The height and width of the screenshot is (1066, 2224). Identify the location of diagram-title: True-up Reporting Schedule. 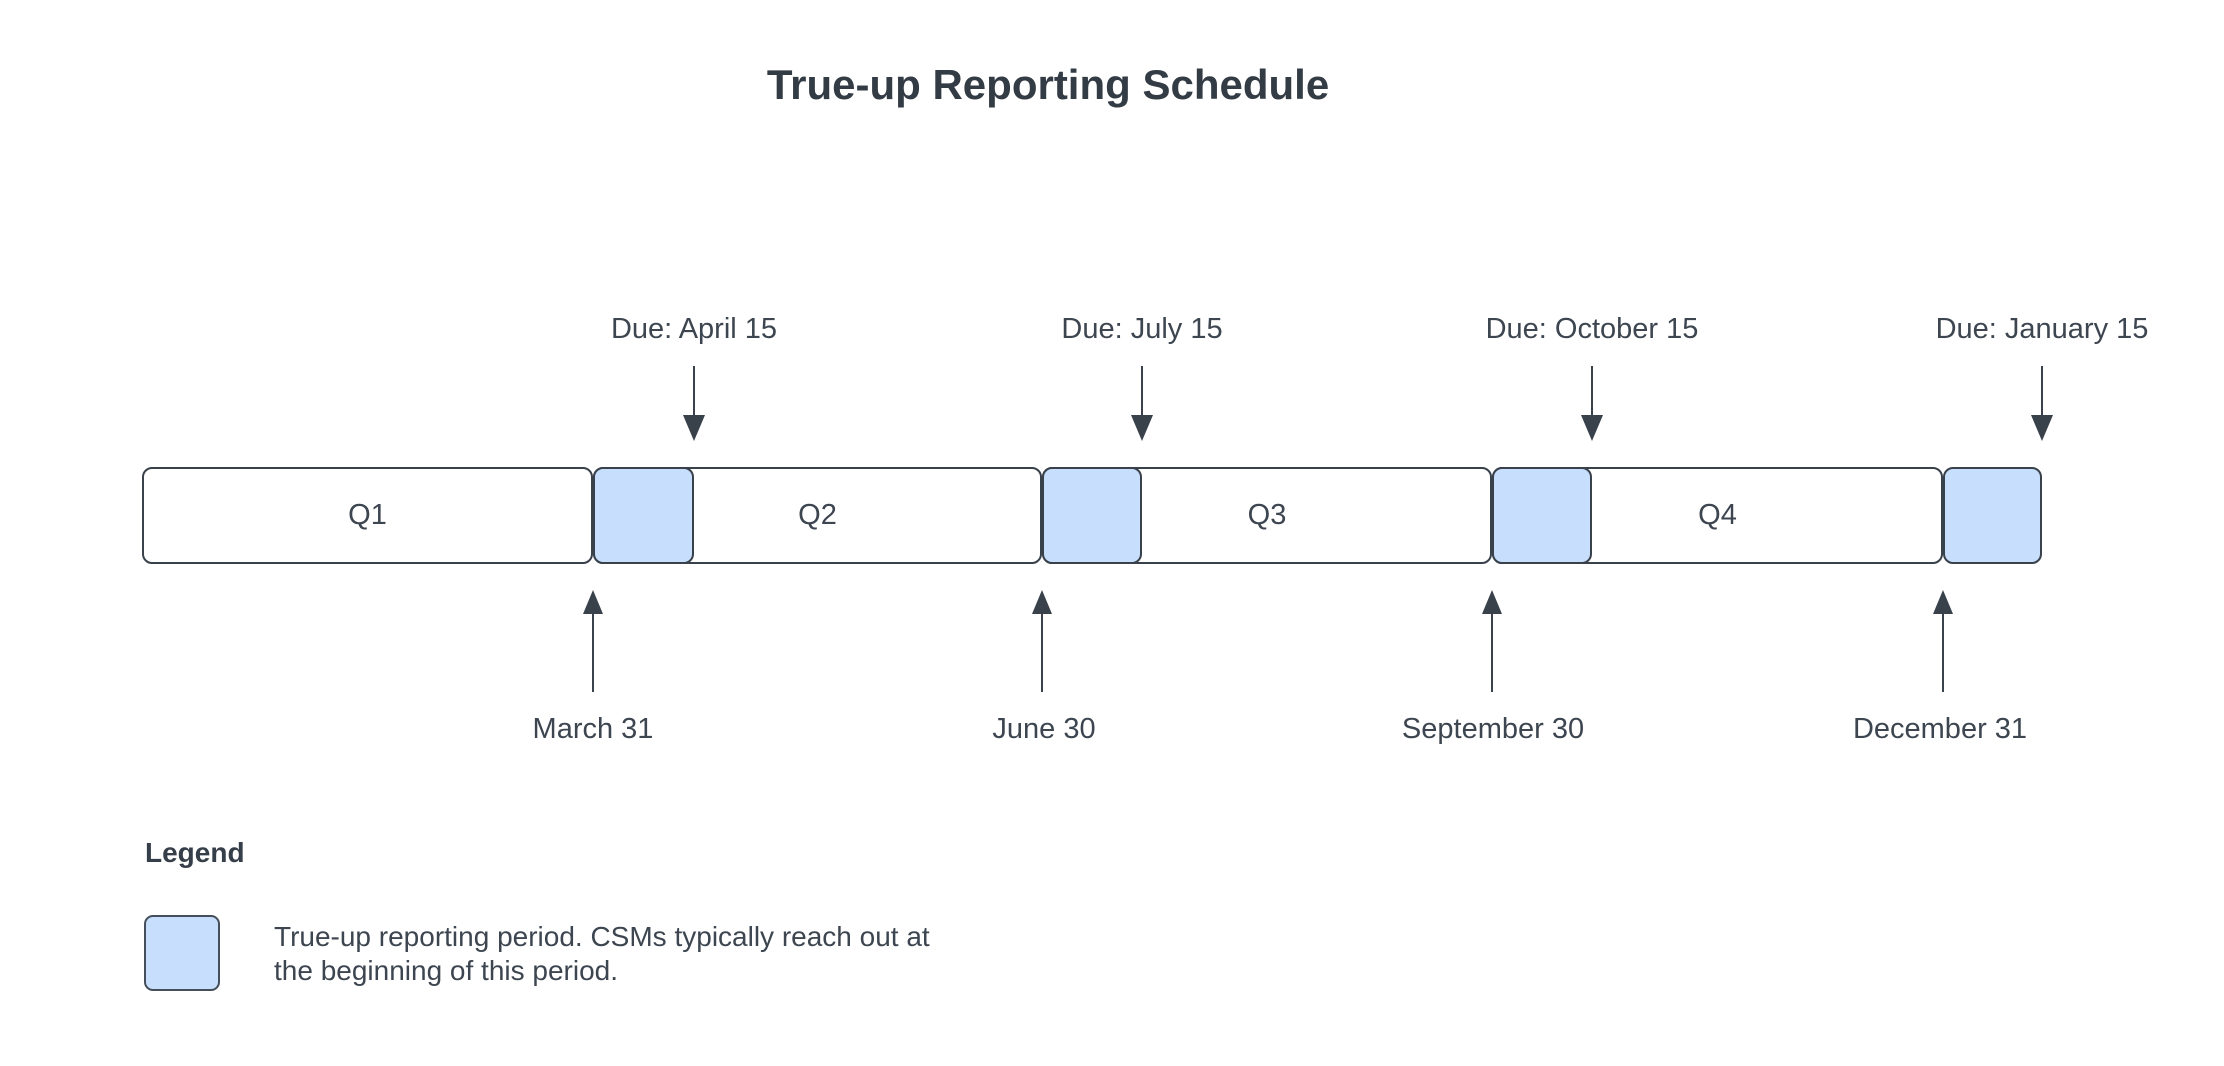
(1048, 84).